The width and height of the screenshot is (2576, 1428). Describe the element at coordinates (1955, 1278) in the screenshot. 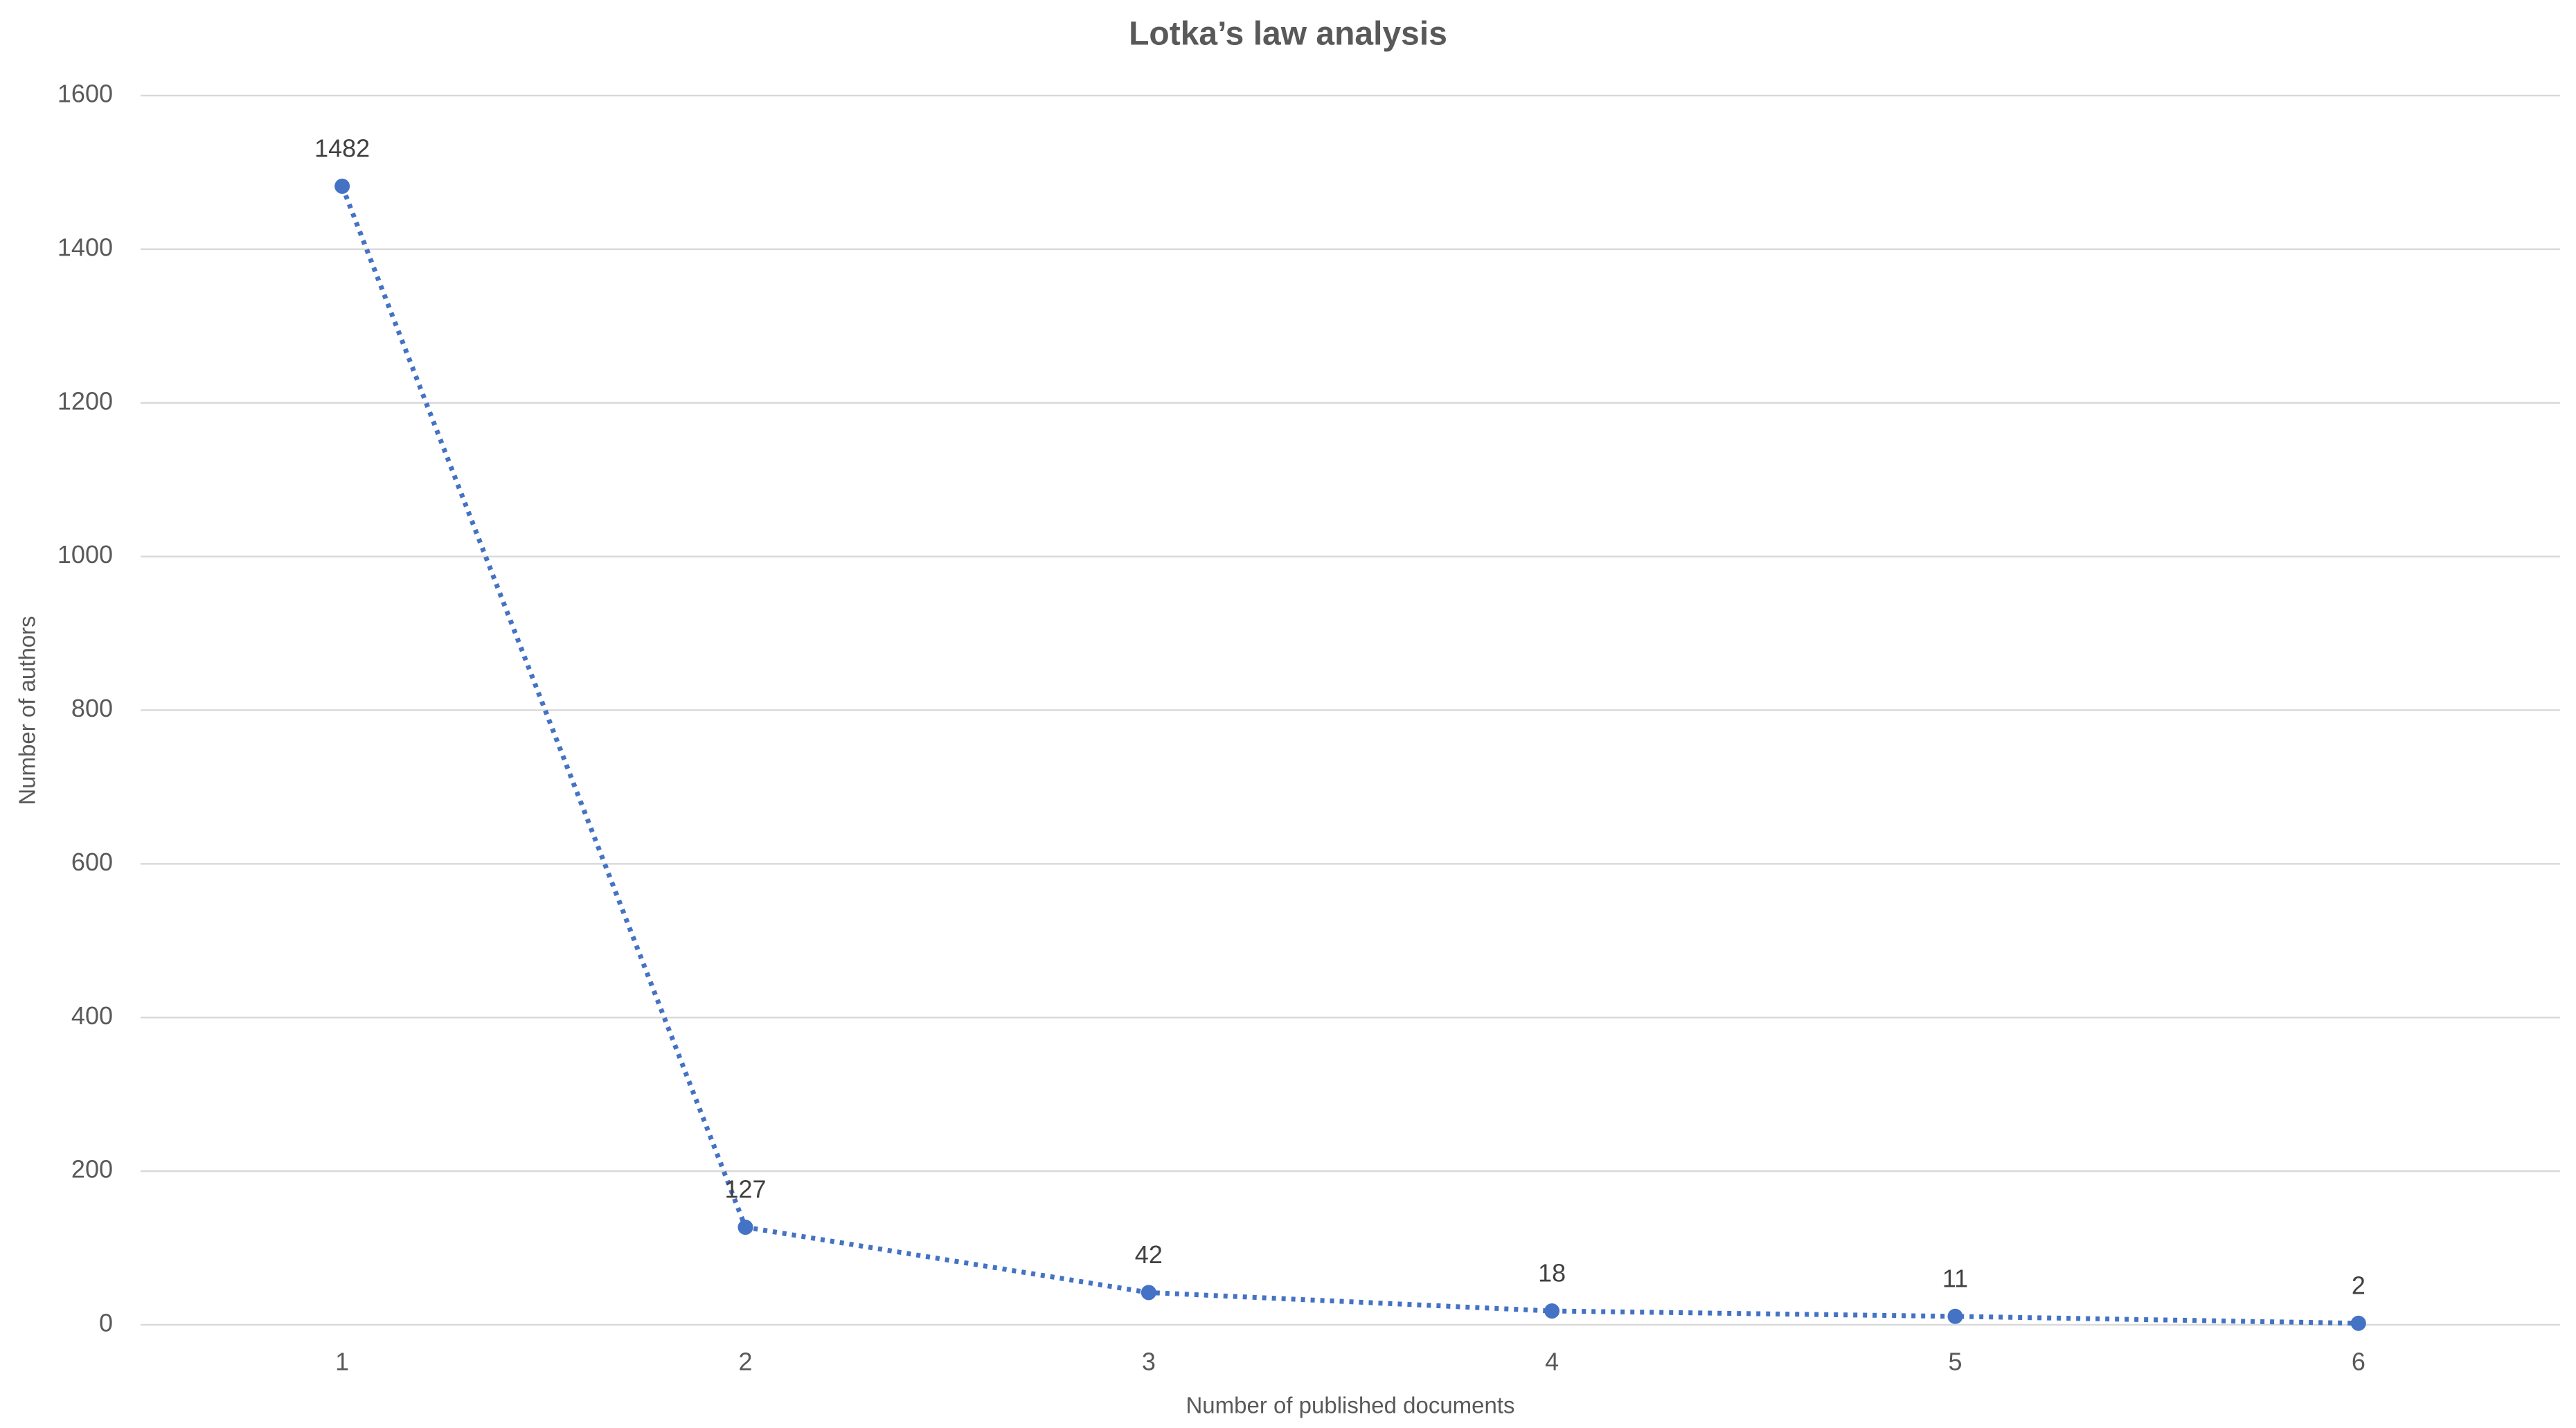

I see `data-label: 11` at that location.